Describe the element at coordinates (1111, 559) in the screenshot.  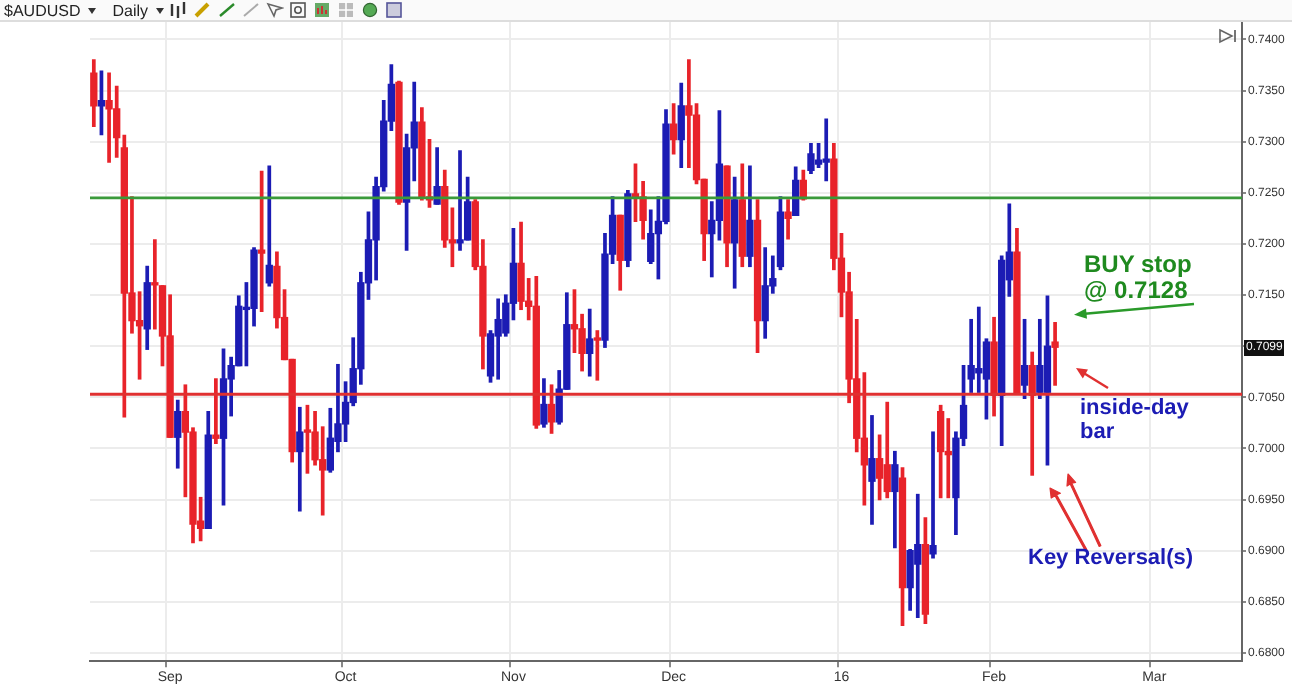
I see `annotation: Key Reversal(s)` at that location.